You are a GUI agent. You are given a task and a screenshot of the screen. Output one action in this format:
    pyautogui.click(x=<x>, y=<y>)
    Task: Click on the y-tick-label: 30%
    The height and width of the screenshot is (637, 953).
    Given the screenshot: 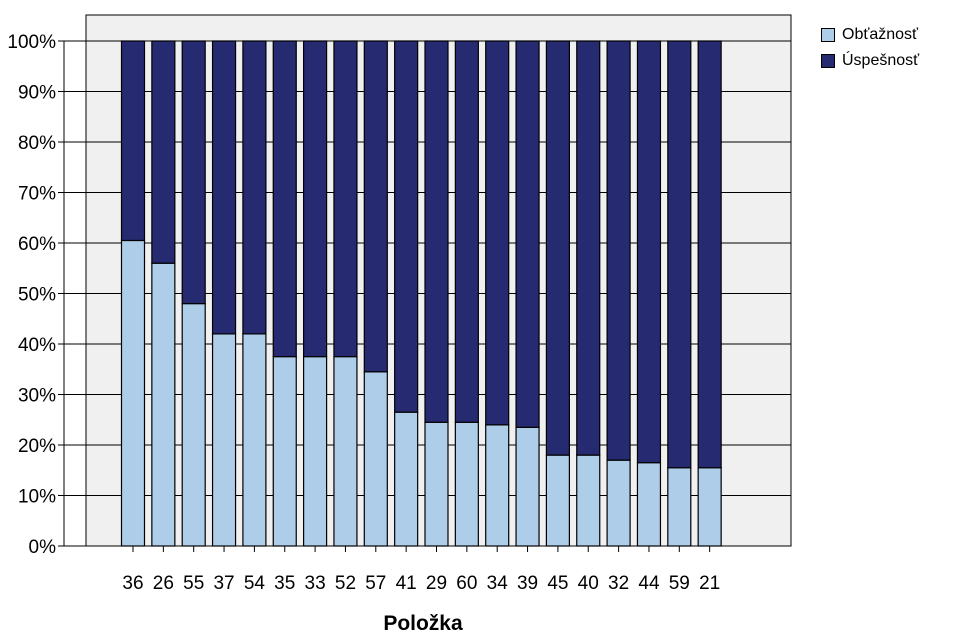 What is the action you would take?
    pyautogui.click(x=37, y=396)
    